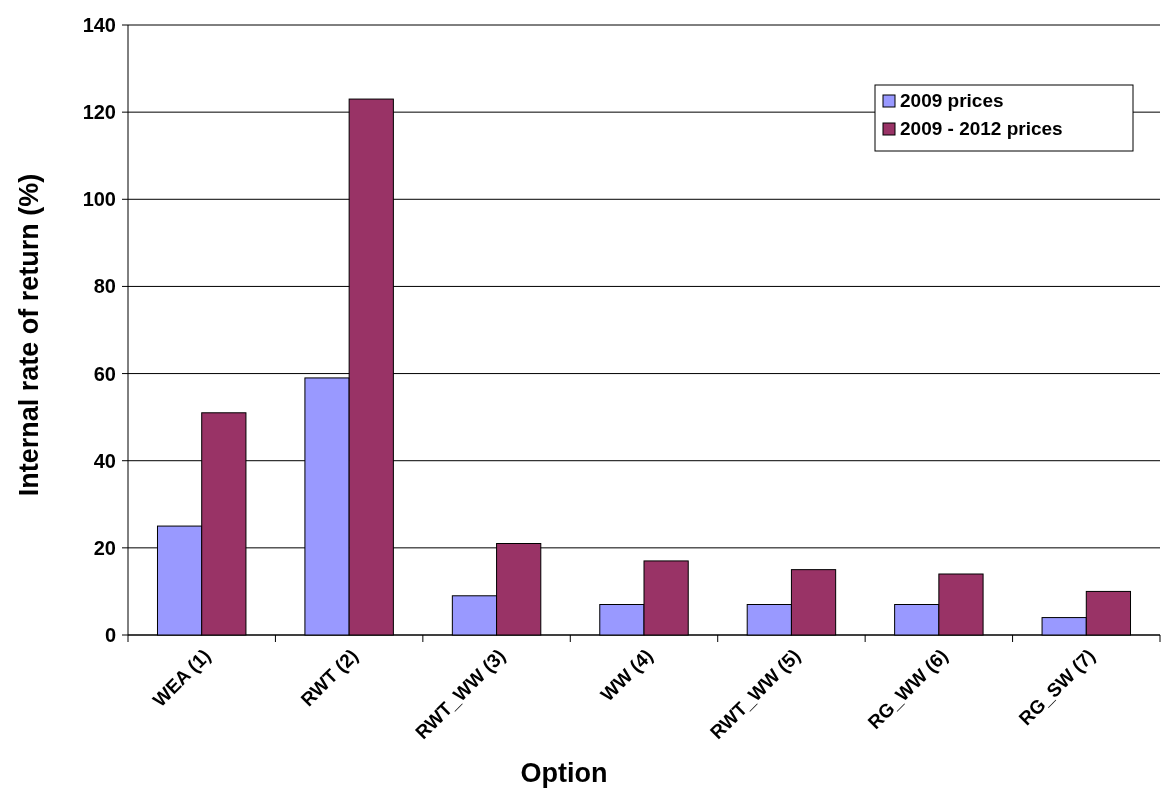 Image resolution: width=1176 pixels, height=805 pixels. Describe the element at coordinates (626, 675) in the screenshot. I see `x-tick-label: WW (4)` at that location.